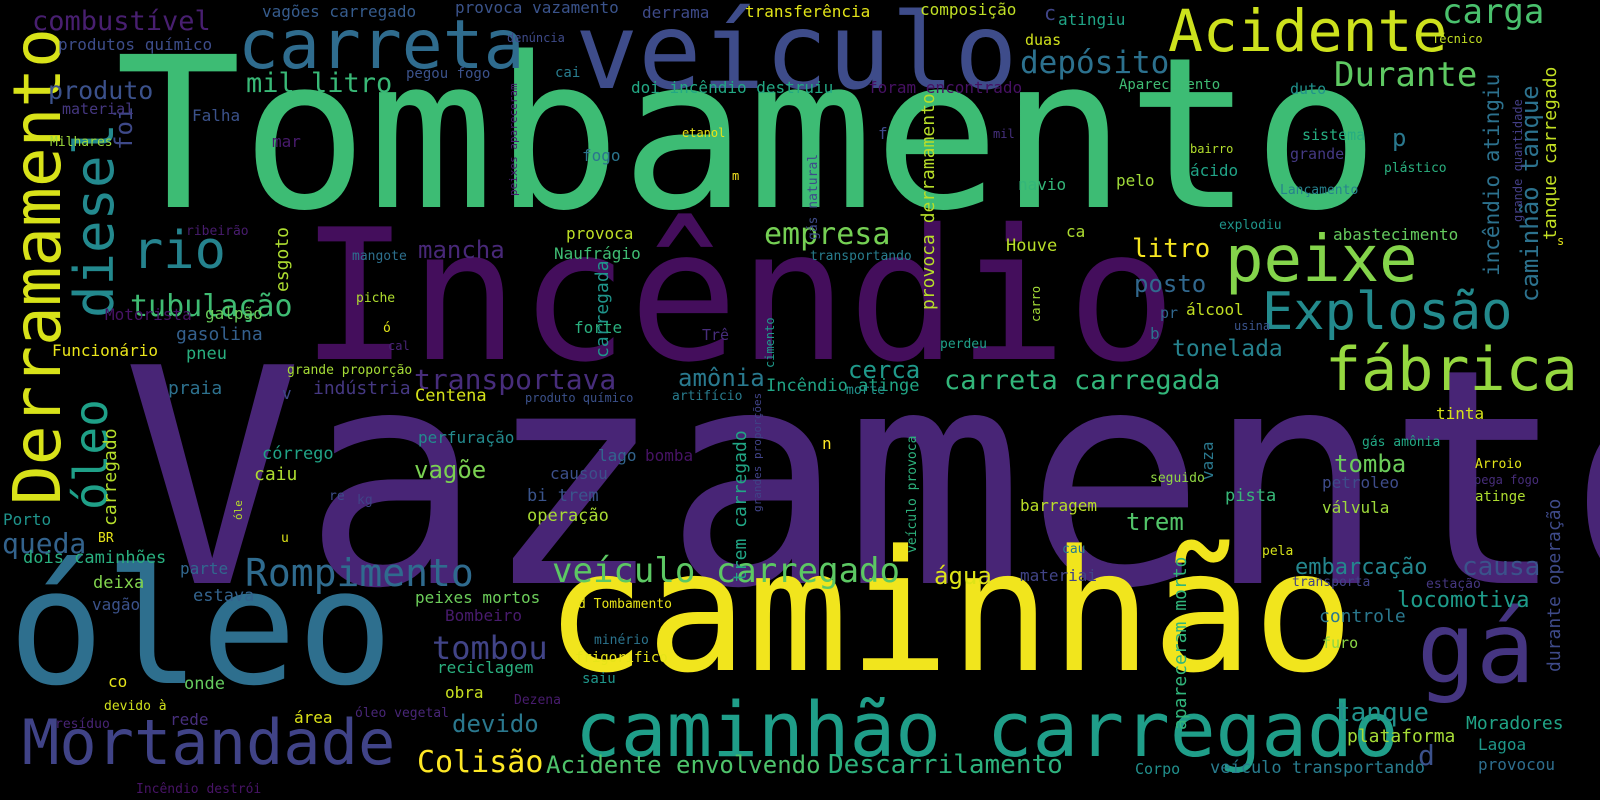 The width and height of the screenshot is (1600, 800). Describe the element at coordinates (1050, 13) in the screenshot. I see `word-c: c` at that location.